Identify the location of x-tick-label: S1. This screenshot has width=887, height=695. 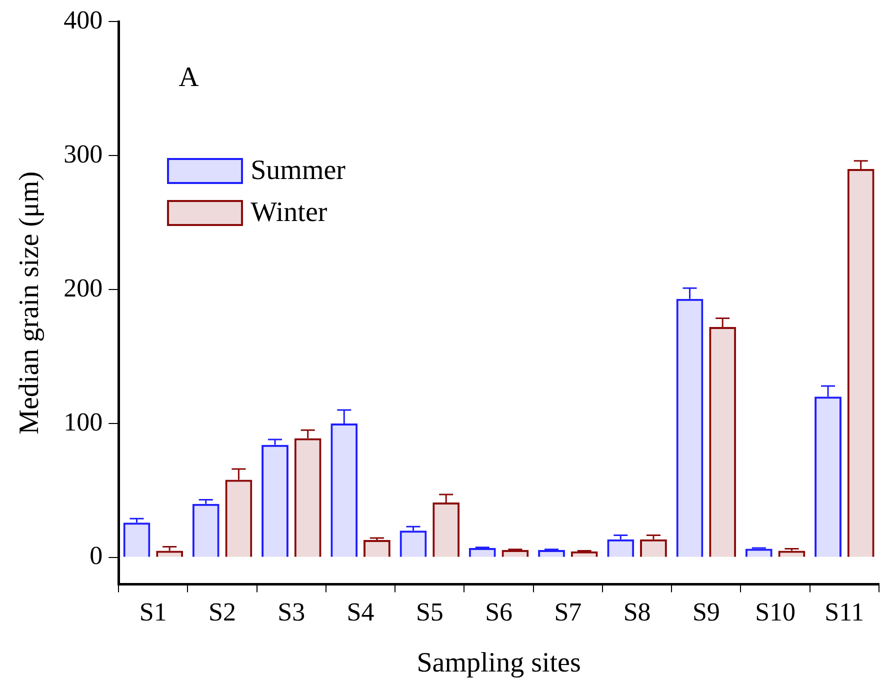
(153, 612).